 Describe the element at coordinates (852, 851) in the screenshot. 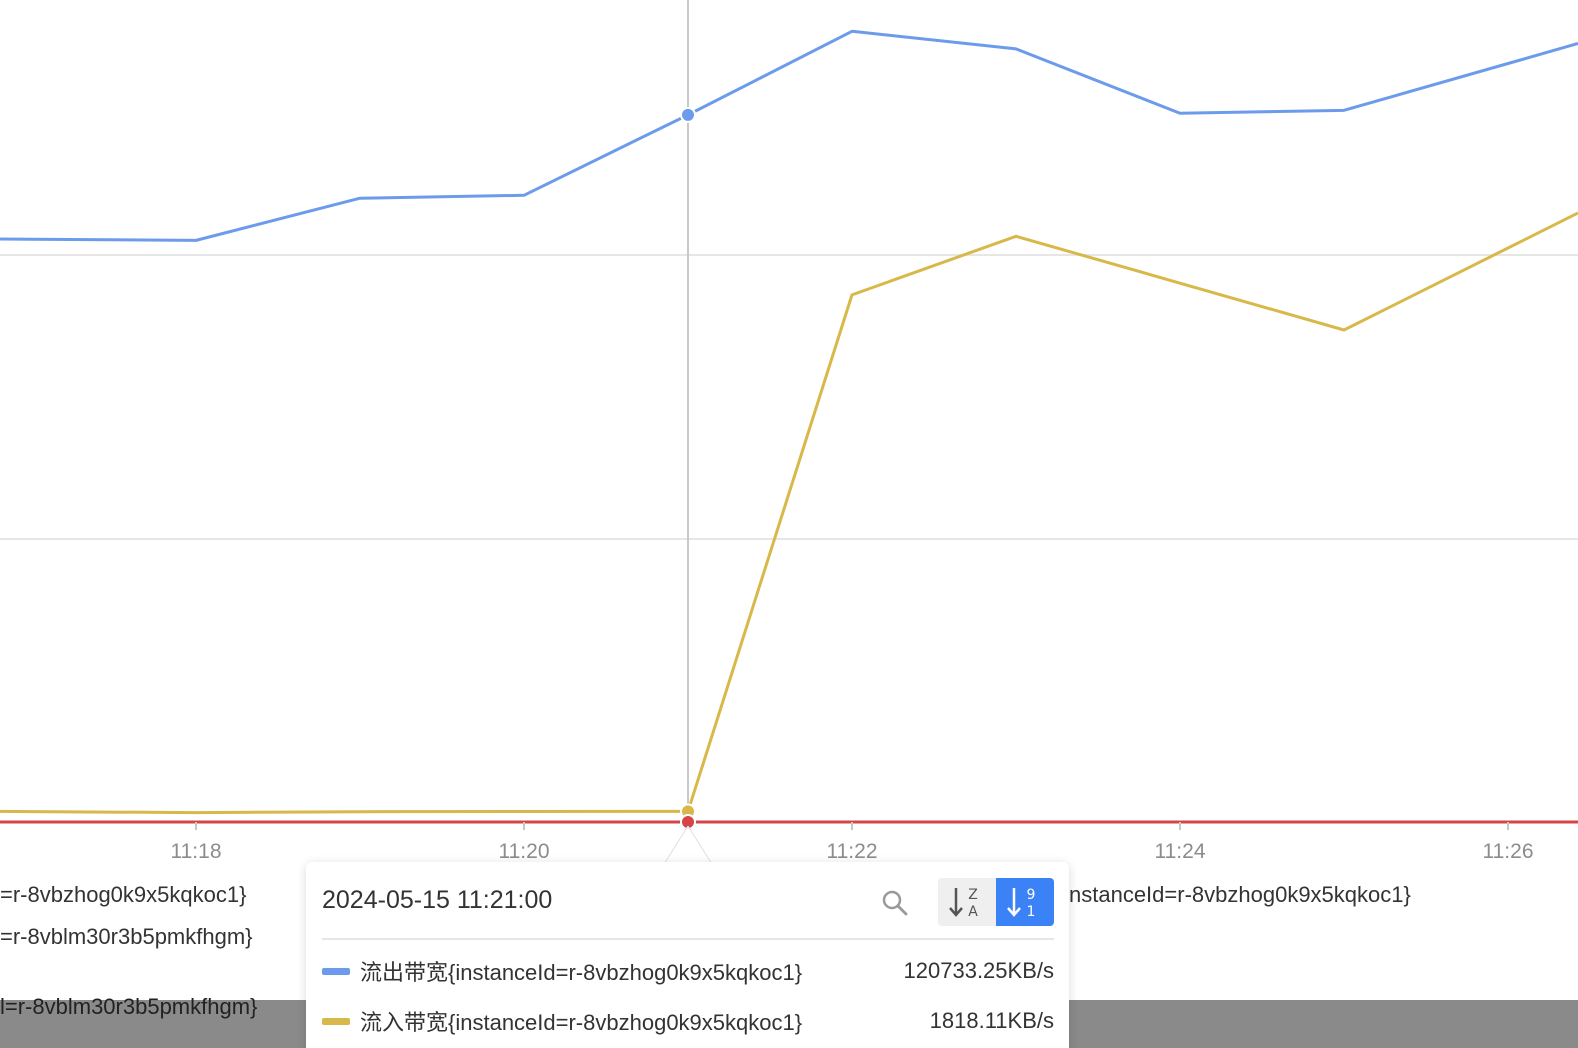

I see `x-tick-label: 11:22` at that location.